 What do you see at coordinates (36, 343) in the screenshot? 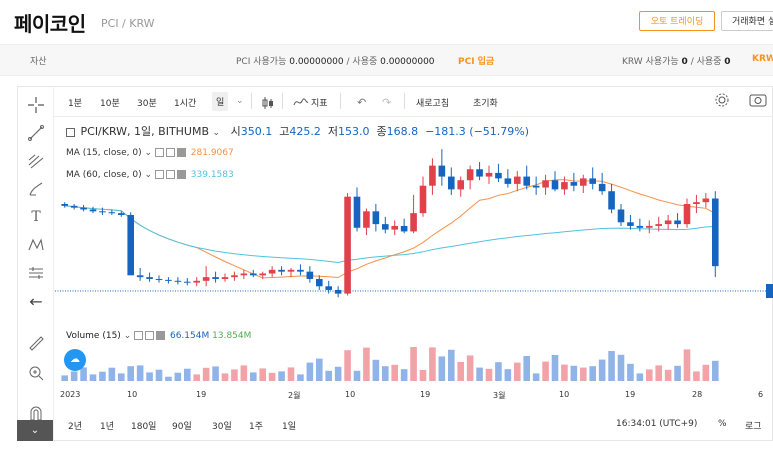
I see `ruler-icon` at bounding box center [36, 343].